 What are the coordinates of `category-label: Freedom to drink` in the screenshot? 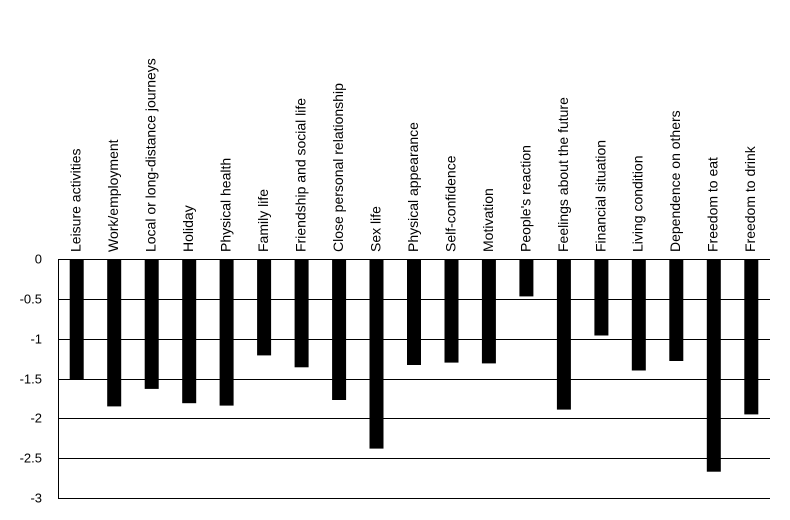 It's located at (750, 198).